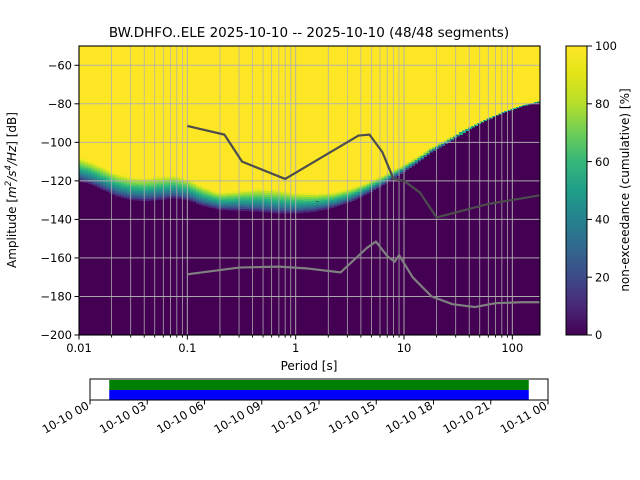 The height and width of the screenshot is (480, 640). Describe the element at coordinates (512, 348) in the screenshot. I see `x-tick-label: 100` at that location.